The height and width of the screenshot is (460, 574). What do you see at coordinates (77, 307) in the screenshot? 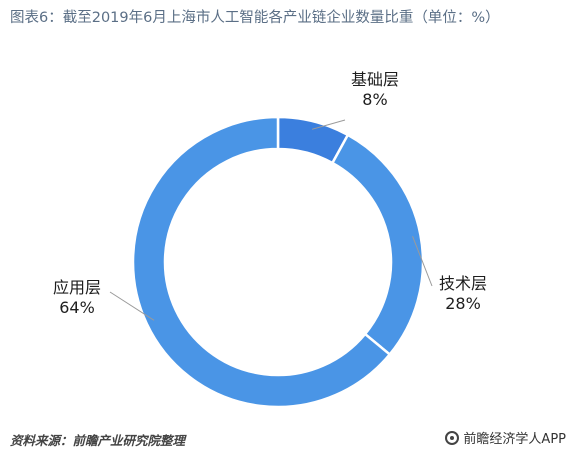
I see `label-application-value: 64%` at bounding box center [77, 307].